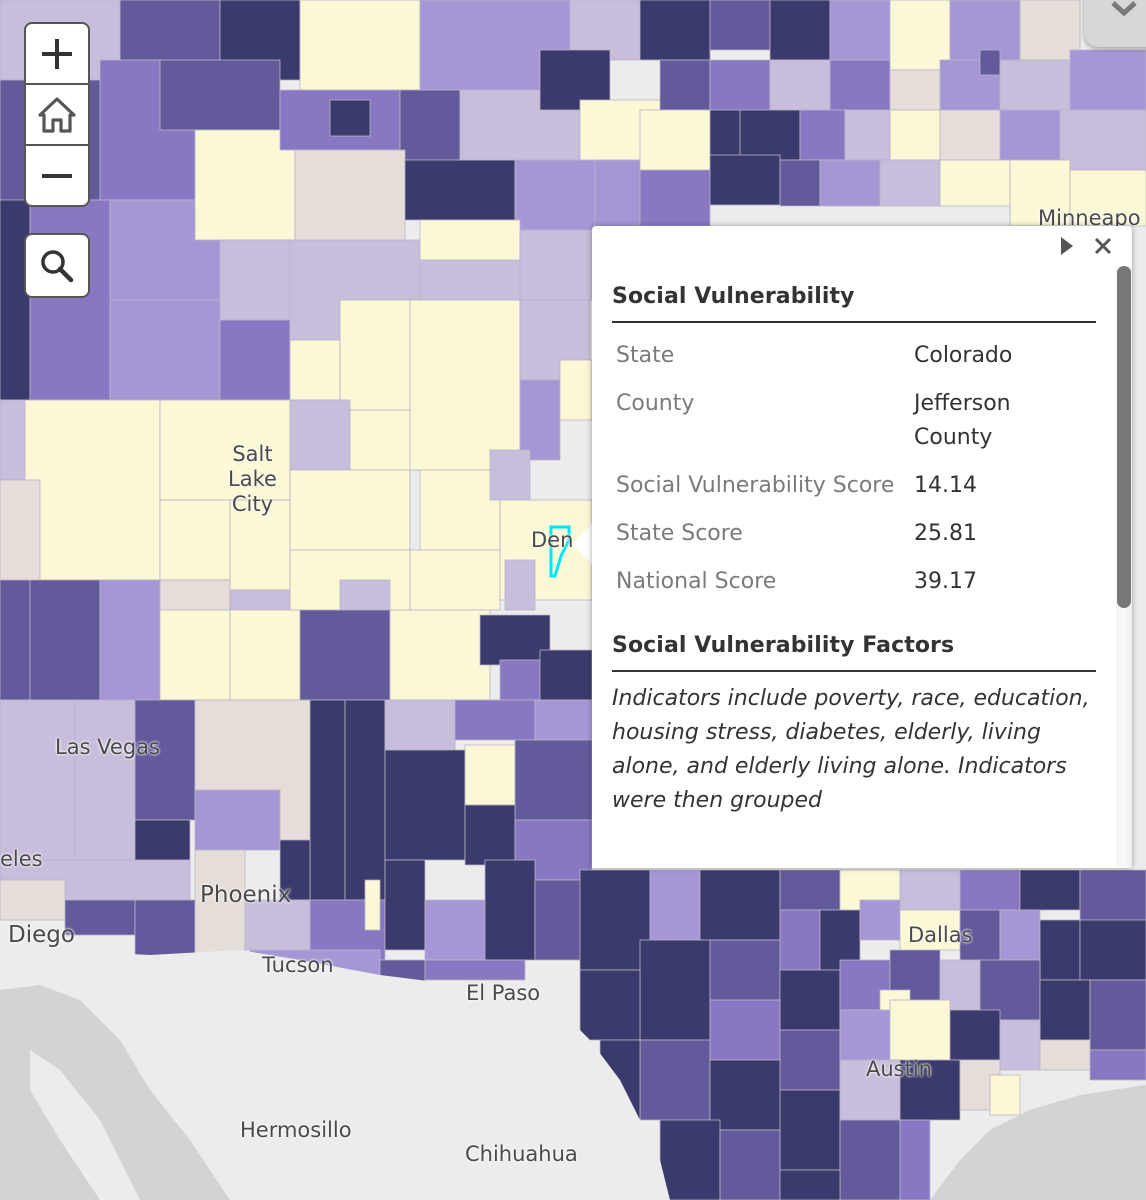 This screenshot has width=1146, height=1200. Describe the element at coordinates (655, 403) in the screenshot. I see `attribute-label: County` at that location.